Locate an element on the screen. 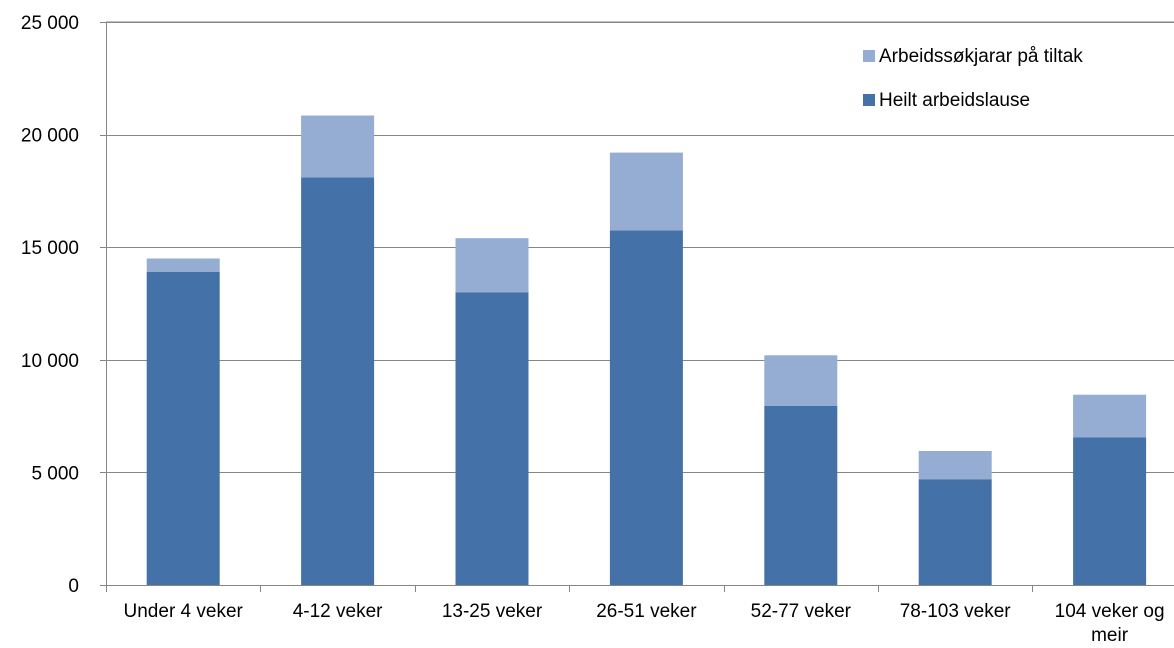  y-tick-labels: 0 5 000 10 000 15 000 20 000 25 000 is located at coordinates (50, 305).